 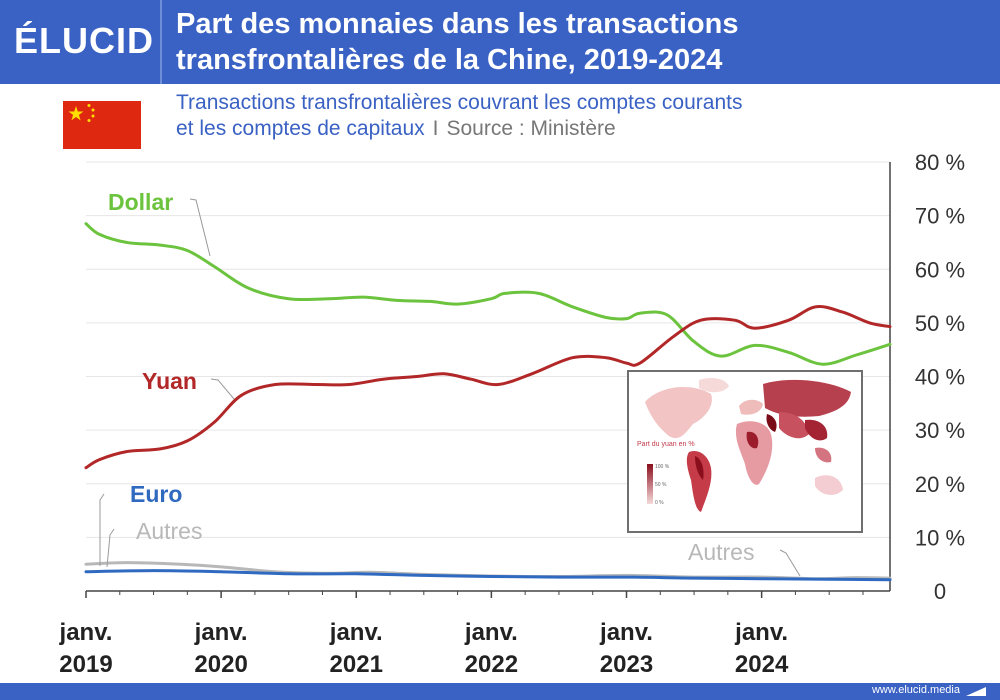 I want to click on y-tick-label: 40 %, so click(x=940, y=377).